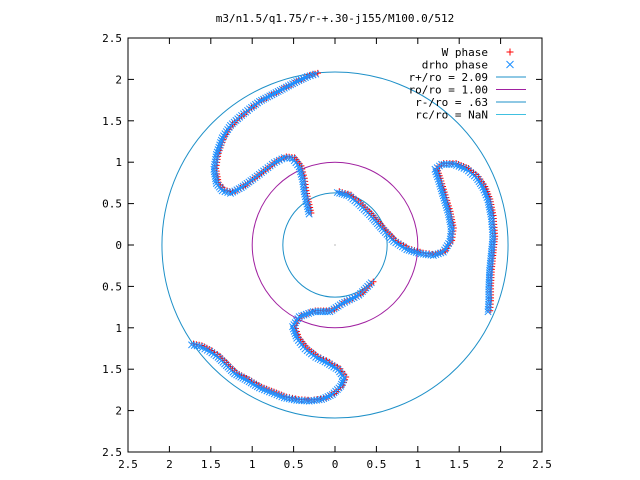 The height and width of the screenshot is (480, 640). Describe the element at coordinates (451, 102) in the screenshot. I see `legend-label: r-/ro = .63` at that location.